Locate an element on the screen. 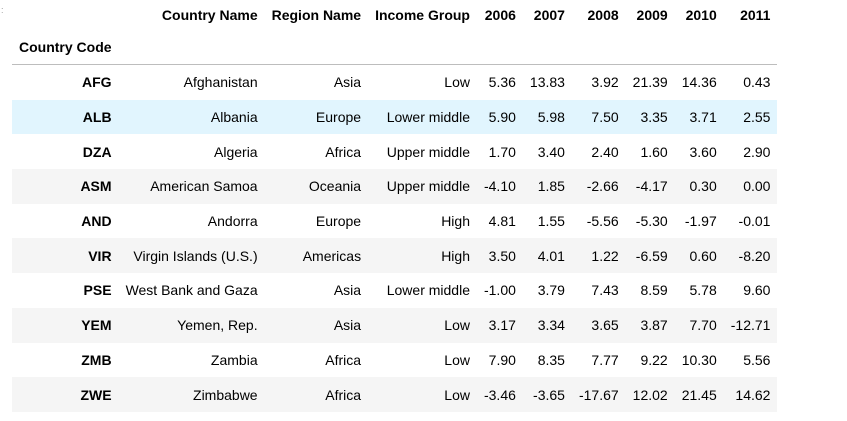 The width and height of the screenshot is (847, 421). table-cell: 5.56 is located at coordinates (757, 359).